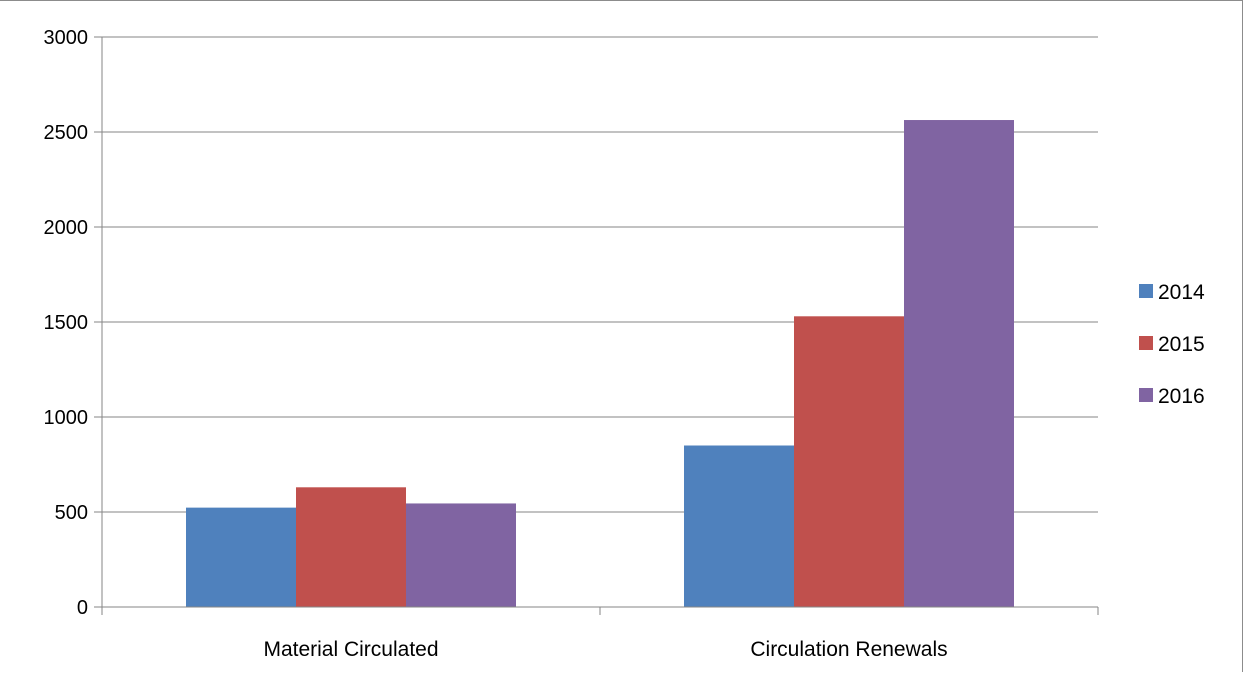  Describe the element at coordinates (350, 649) in the screenshot. I see `x-category-label: Material Circulated` at that location.